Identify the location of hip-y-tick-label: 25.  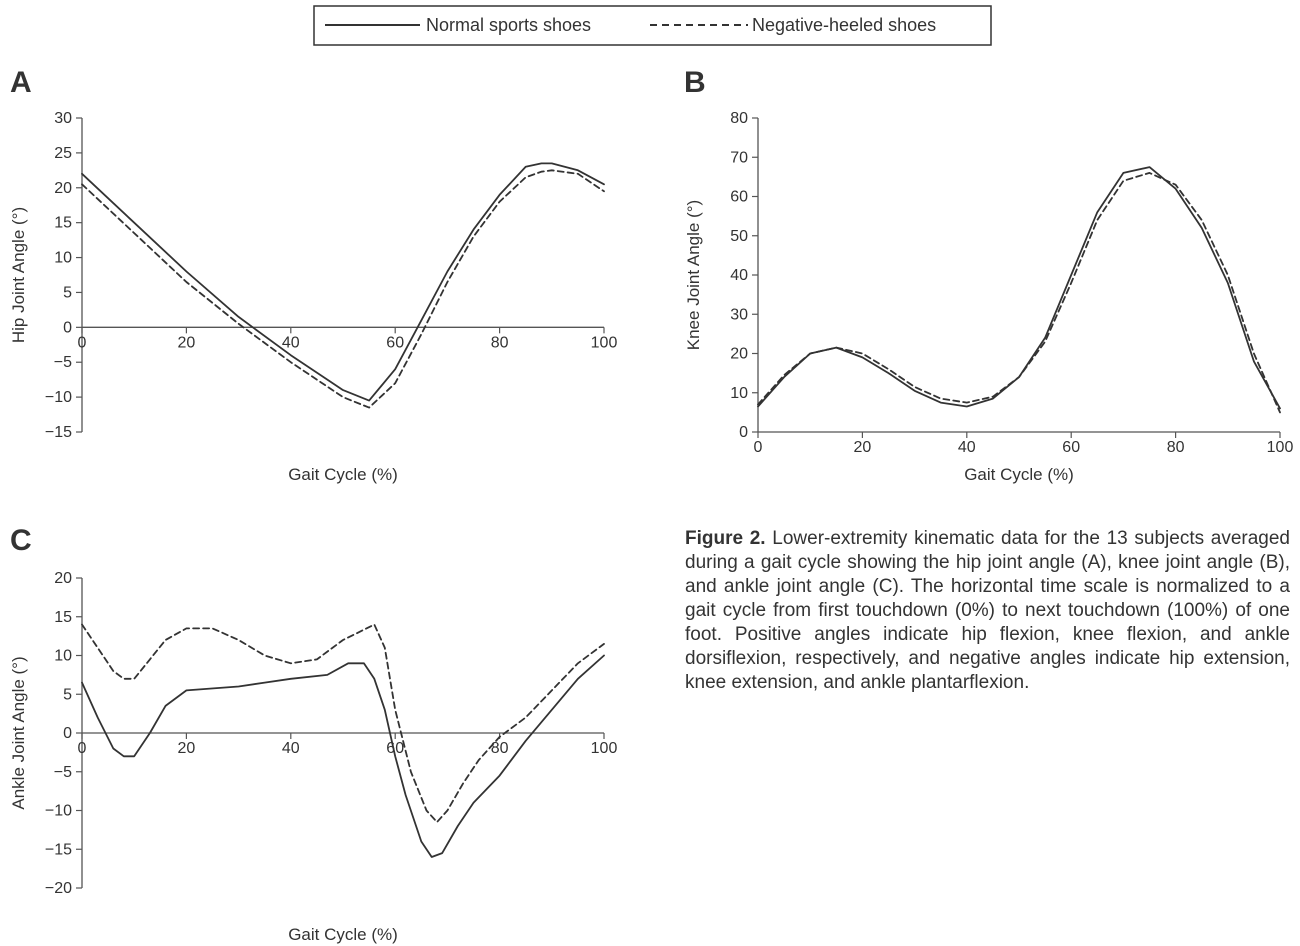
(63, 153).